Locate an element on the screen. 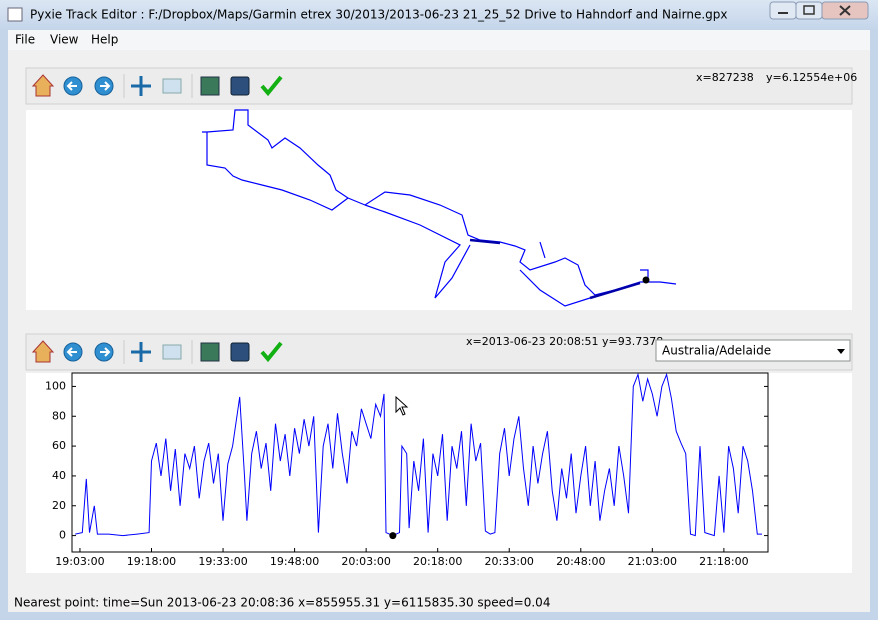 This screenshot has width=878, height=620. x-tick-label: 20:33:00 is located at coordinates (509, 561).